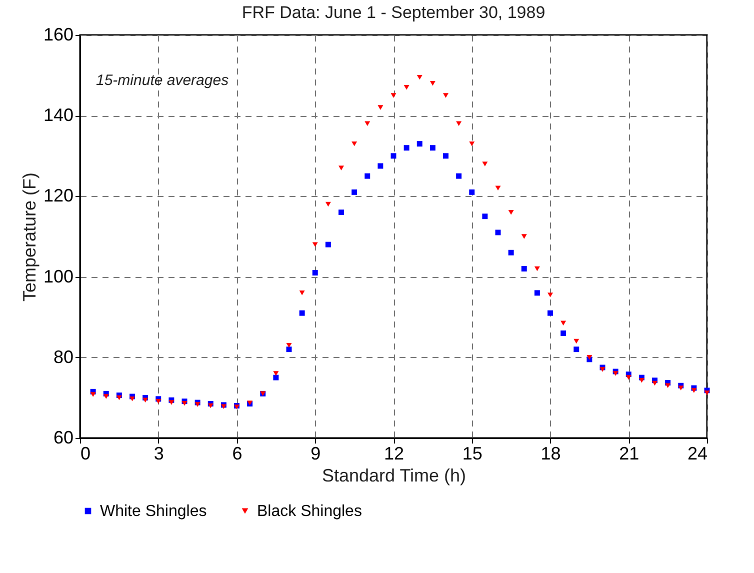 This screenshot has width=754, height=573. I want to click on y-tick-label: 100, so click(58, 276).